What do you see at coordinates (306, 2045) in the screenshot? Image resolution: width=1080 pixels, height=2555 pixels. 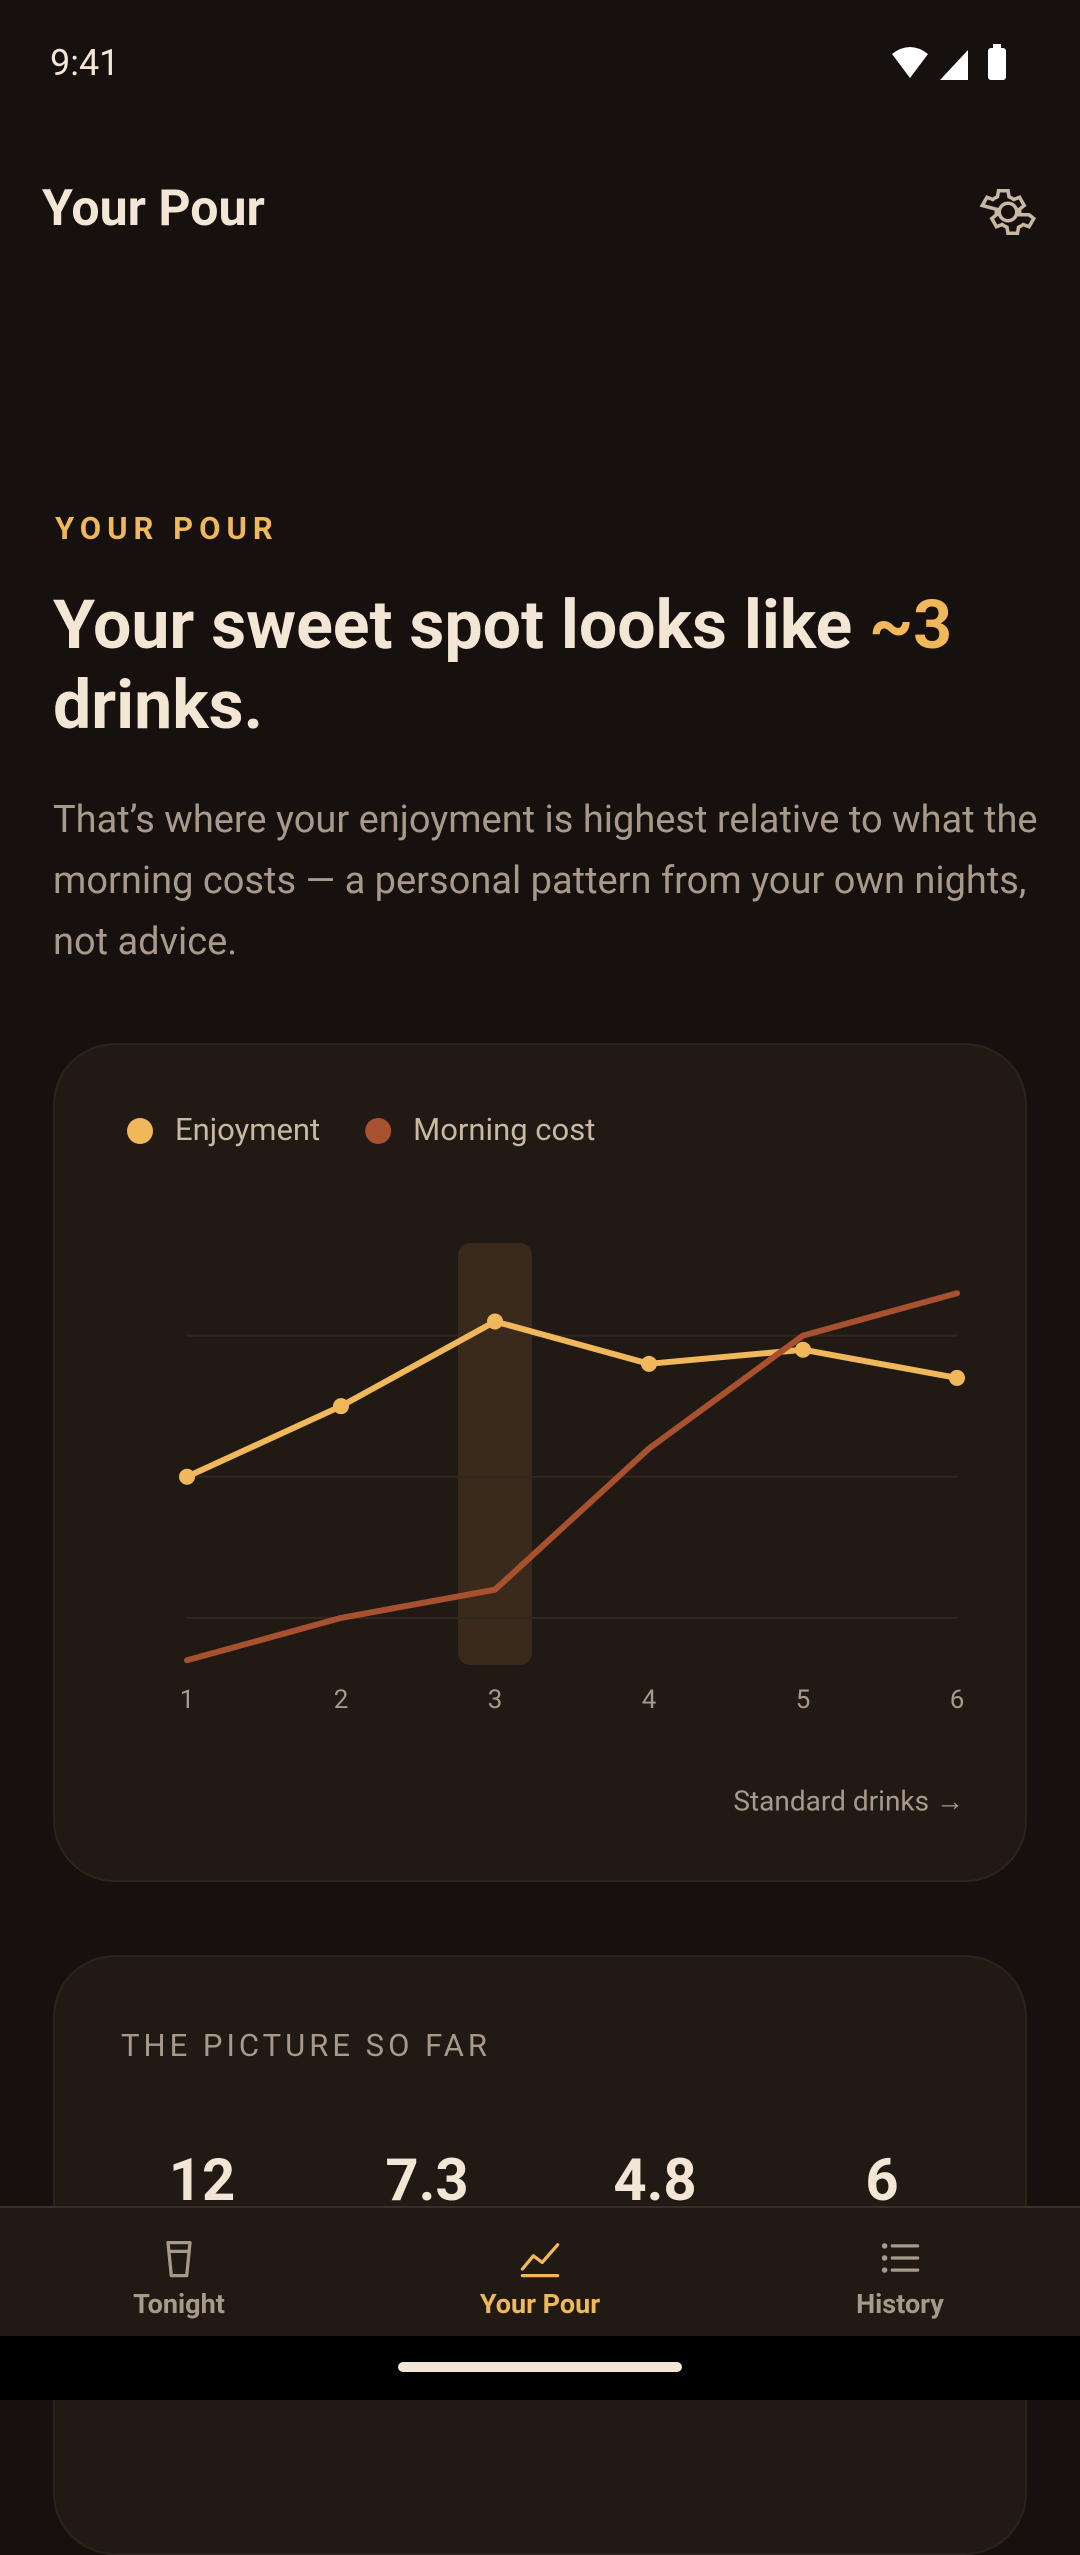 I see `stats-title: THE PICTURE SO FAR` at bounding box center [306, 2045].